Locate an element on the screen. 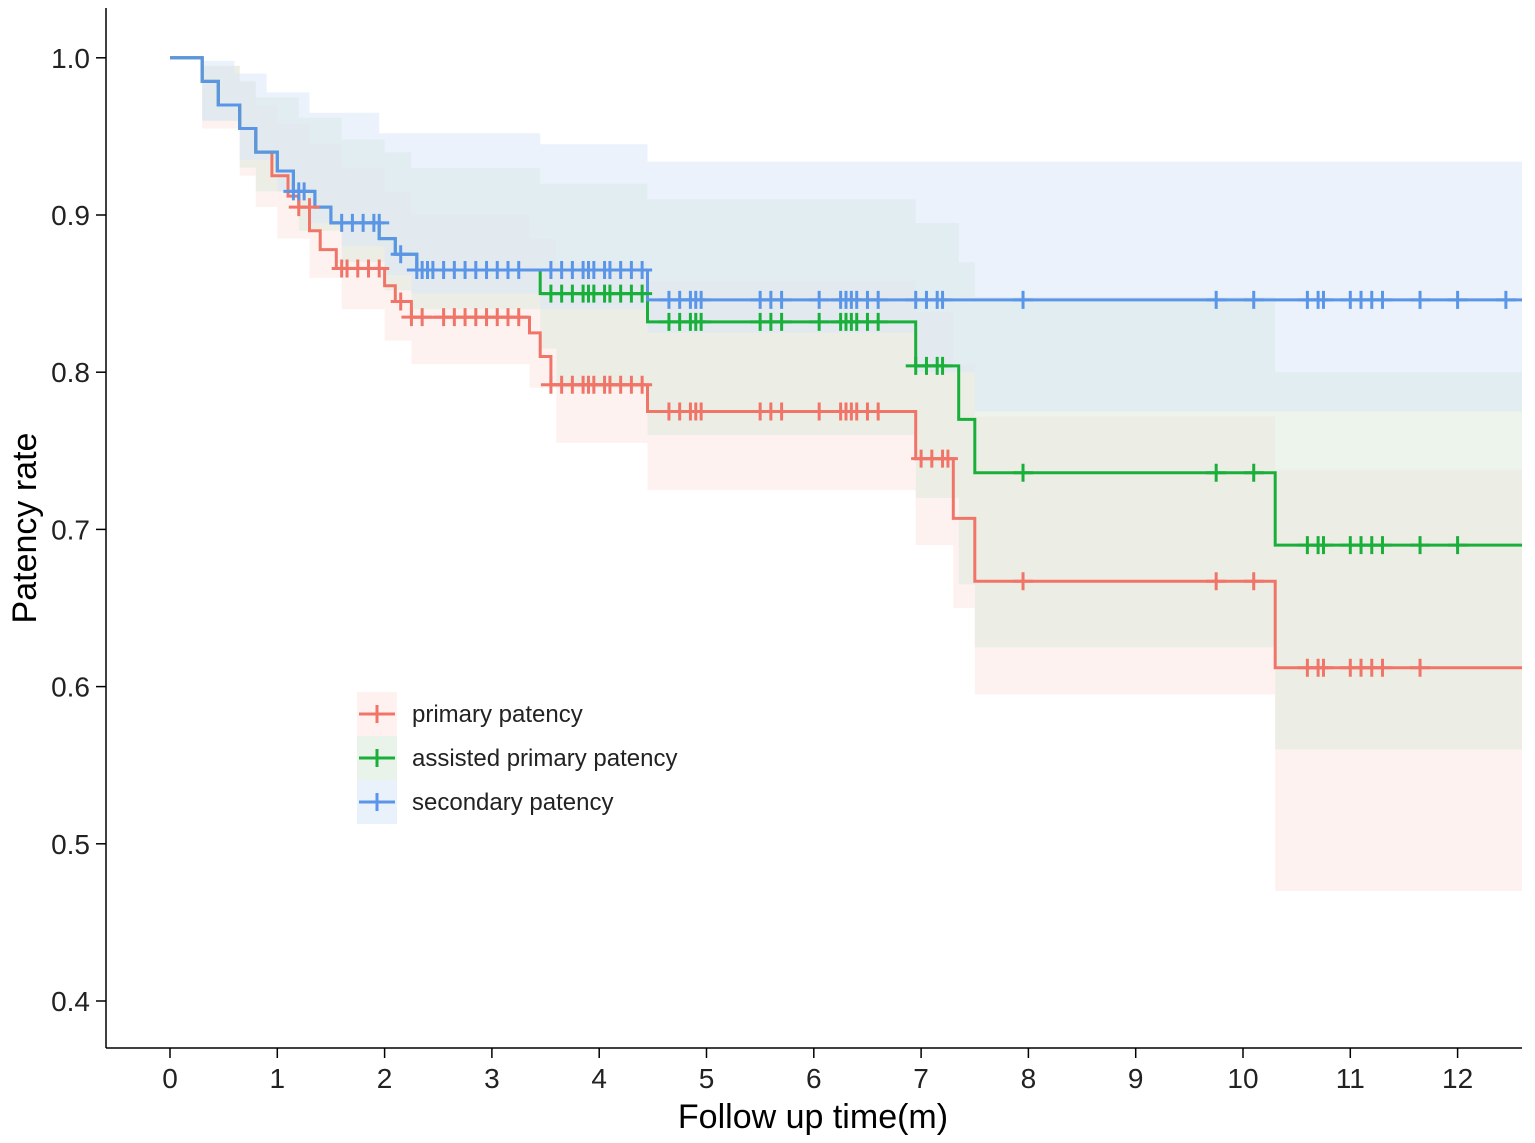 The width and height of the screenshot is (1535, 1143). x-tick-label: 11 is located at coordinates (1350, 1078).